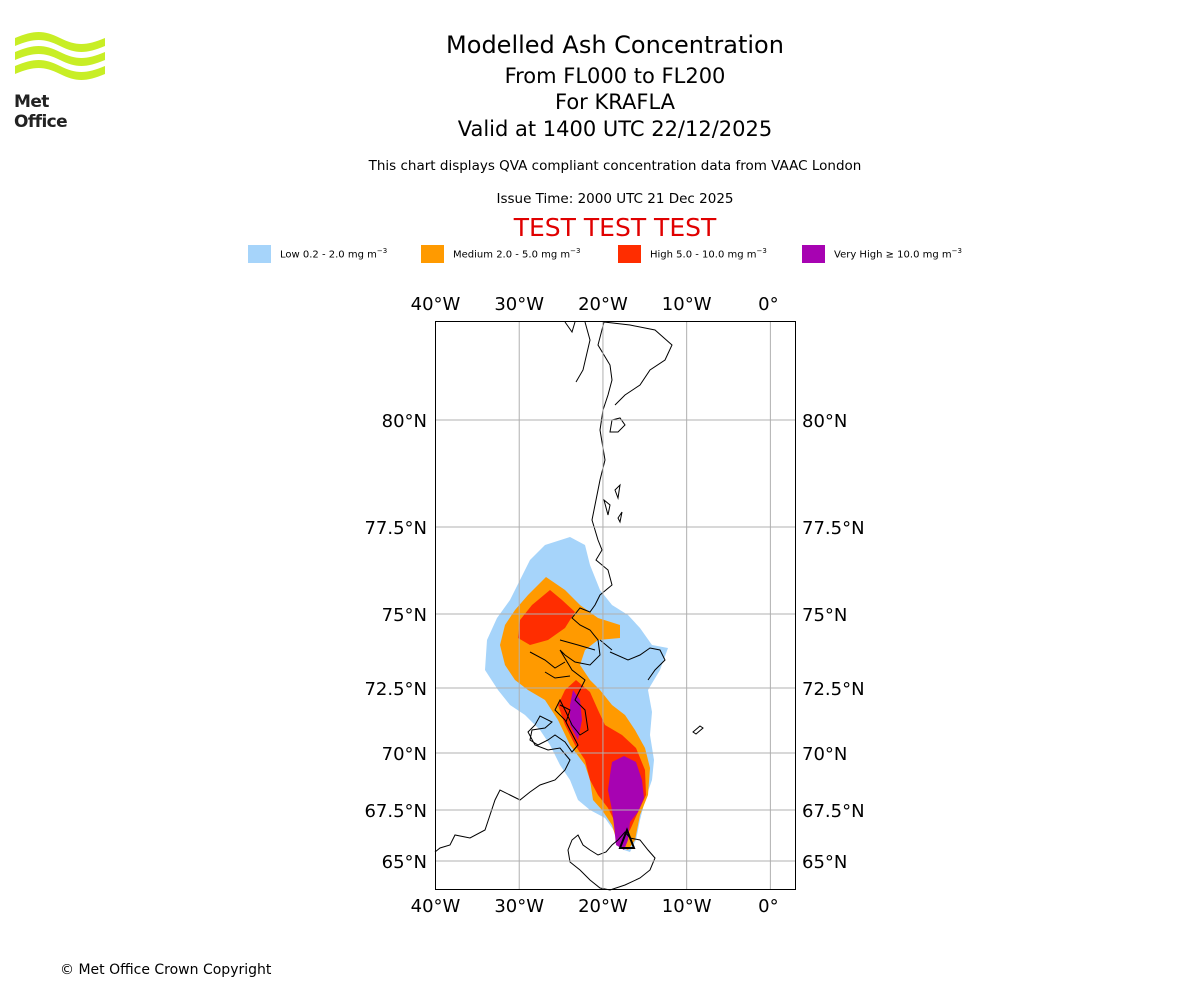 The image size is (1200, 1000). I want to click on svalbard-east-coast, so click(637, 664).